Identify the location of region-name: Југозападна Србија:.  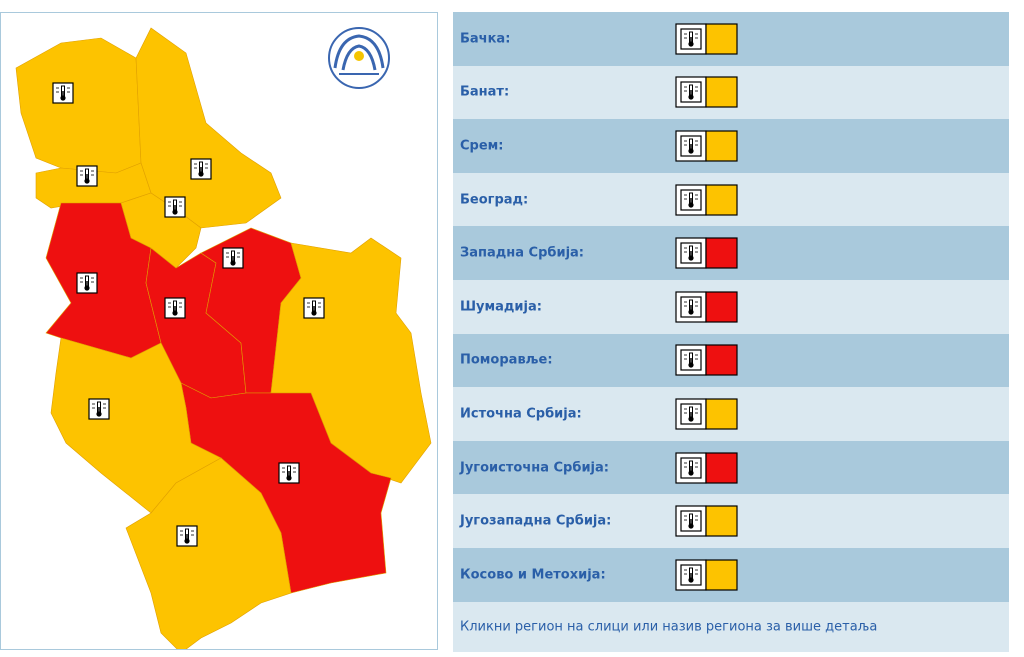
(536, 521).